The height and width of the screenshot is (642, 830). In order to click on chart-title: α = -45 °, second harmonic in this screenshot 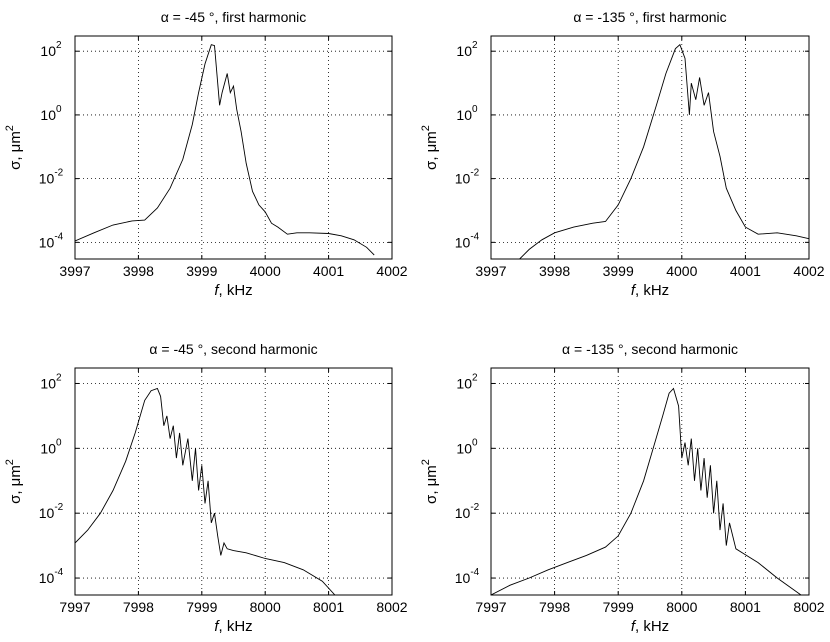, I will do `click(233, 349)`.